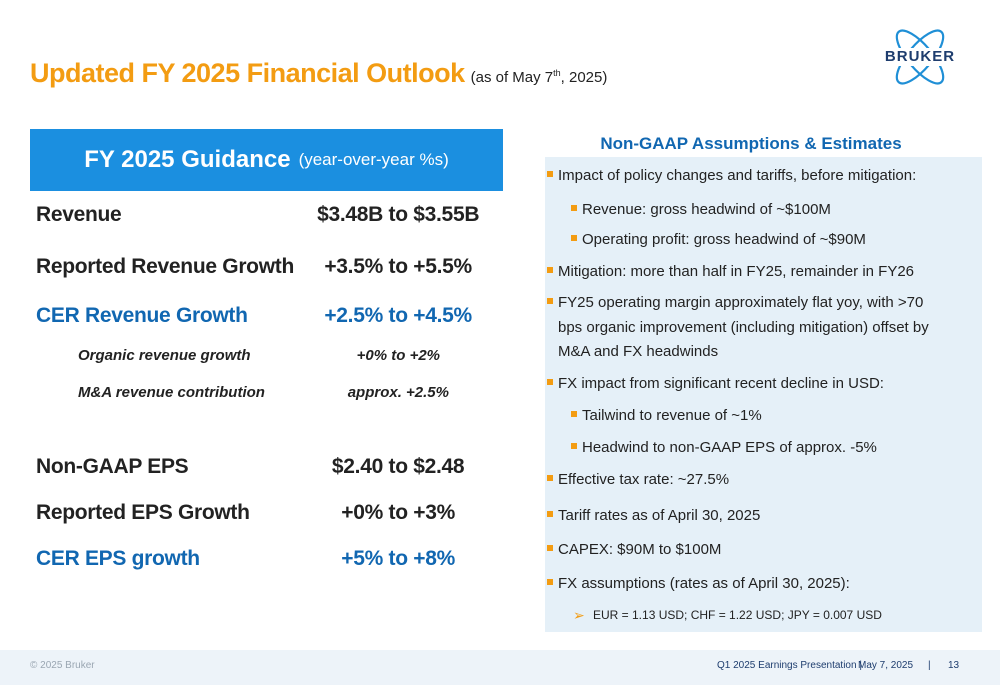 The image size is (1000, 685). I want to click on bullet-item: Effective tax rate: ~27.5%, so click(638, 479).